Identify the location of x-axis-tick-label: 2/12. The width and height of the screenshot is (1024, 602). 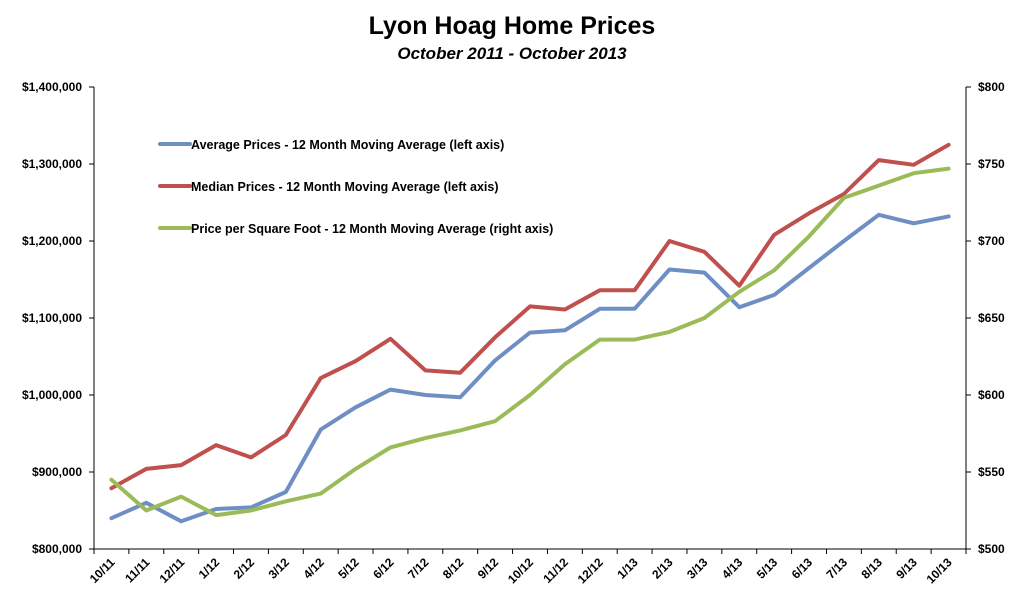
(244, 568).